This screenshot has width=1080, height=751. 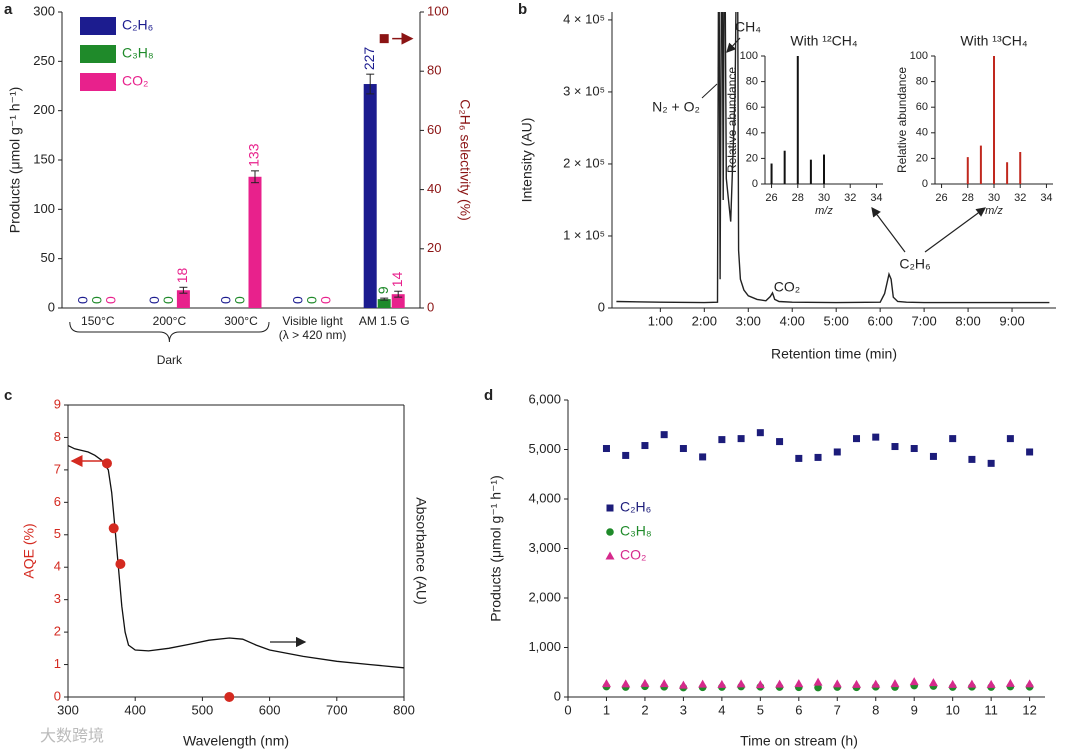 I want to click on x-tick-label: AM 1.5 G, so click(x=384, y=321).